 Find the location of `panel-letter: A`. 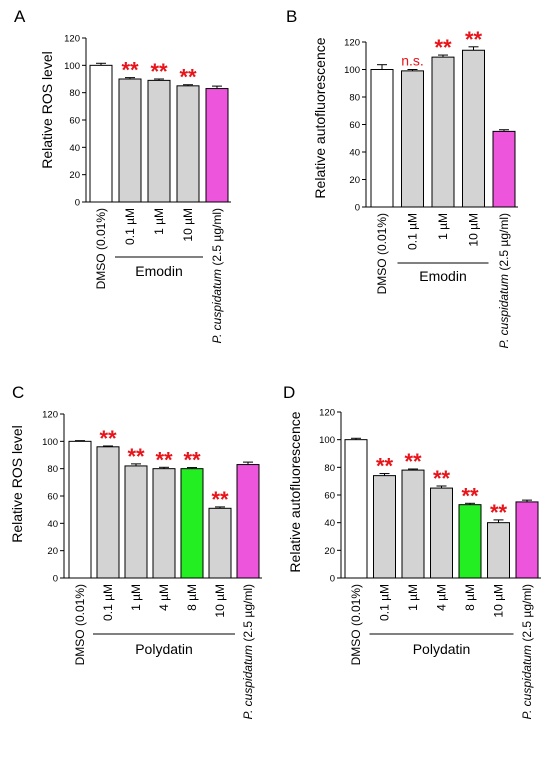

panel-letter: A is located at coordinates (20, 16).